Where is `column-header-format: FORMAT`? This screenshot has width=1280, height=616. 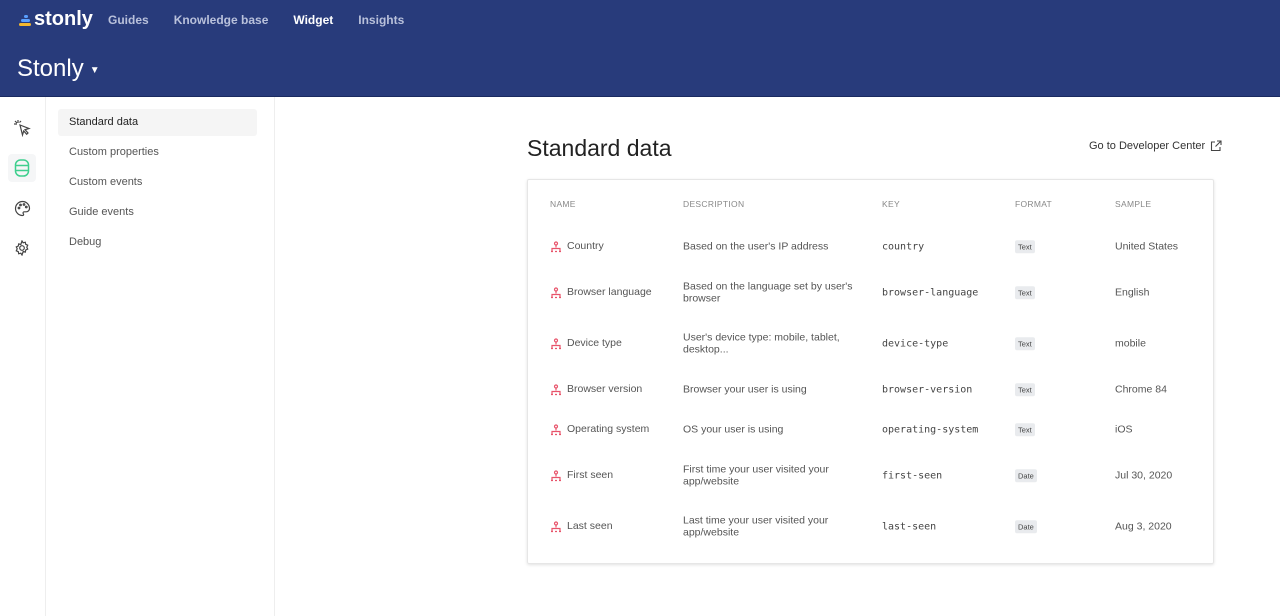 column-header-format: FORMAT is located at coordinates (1034, 204).